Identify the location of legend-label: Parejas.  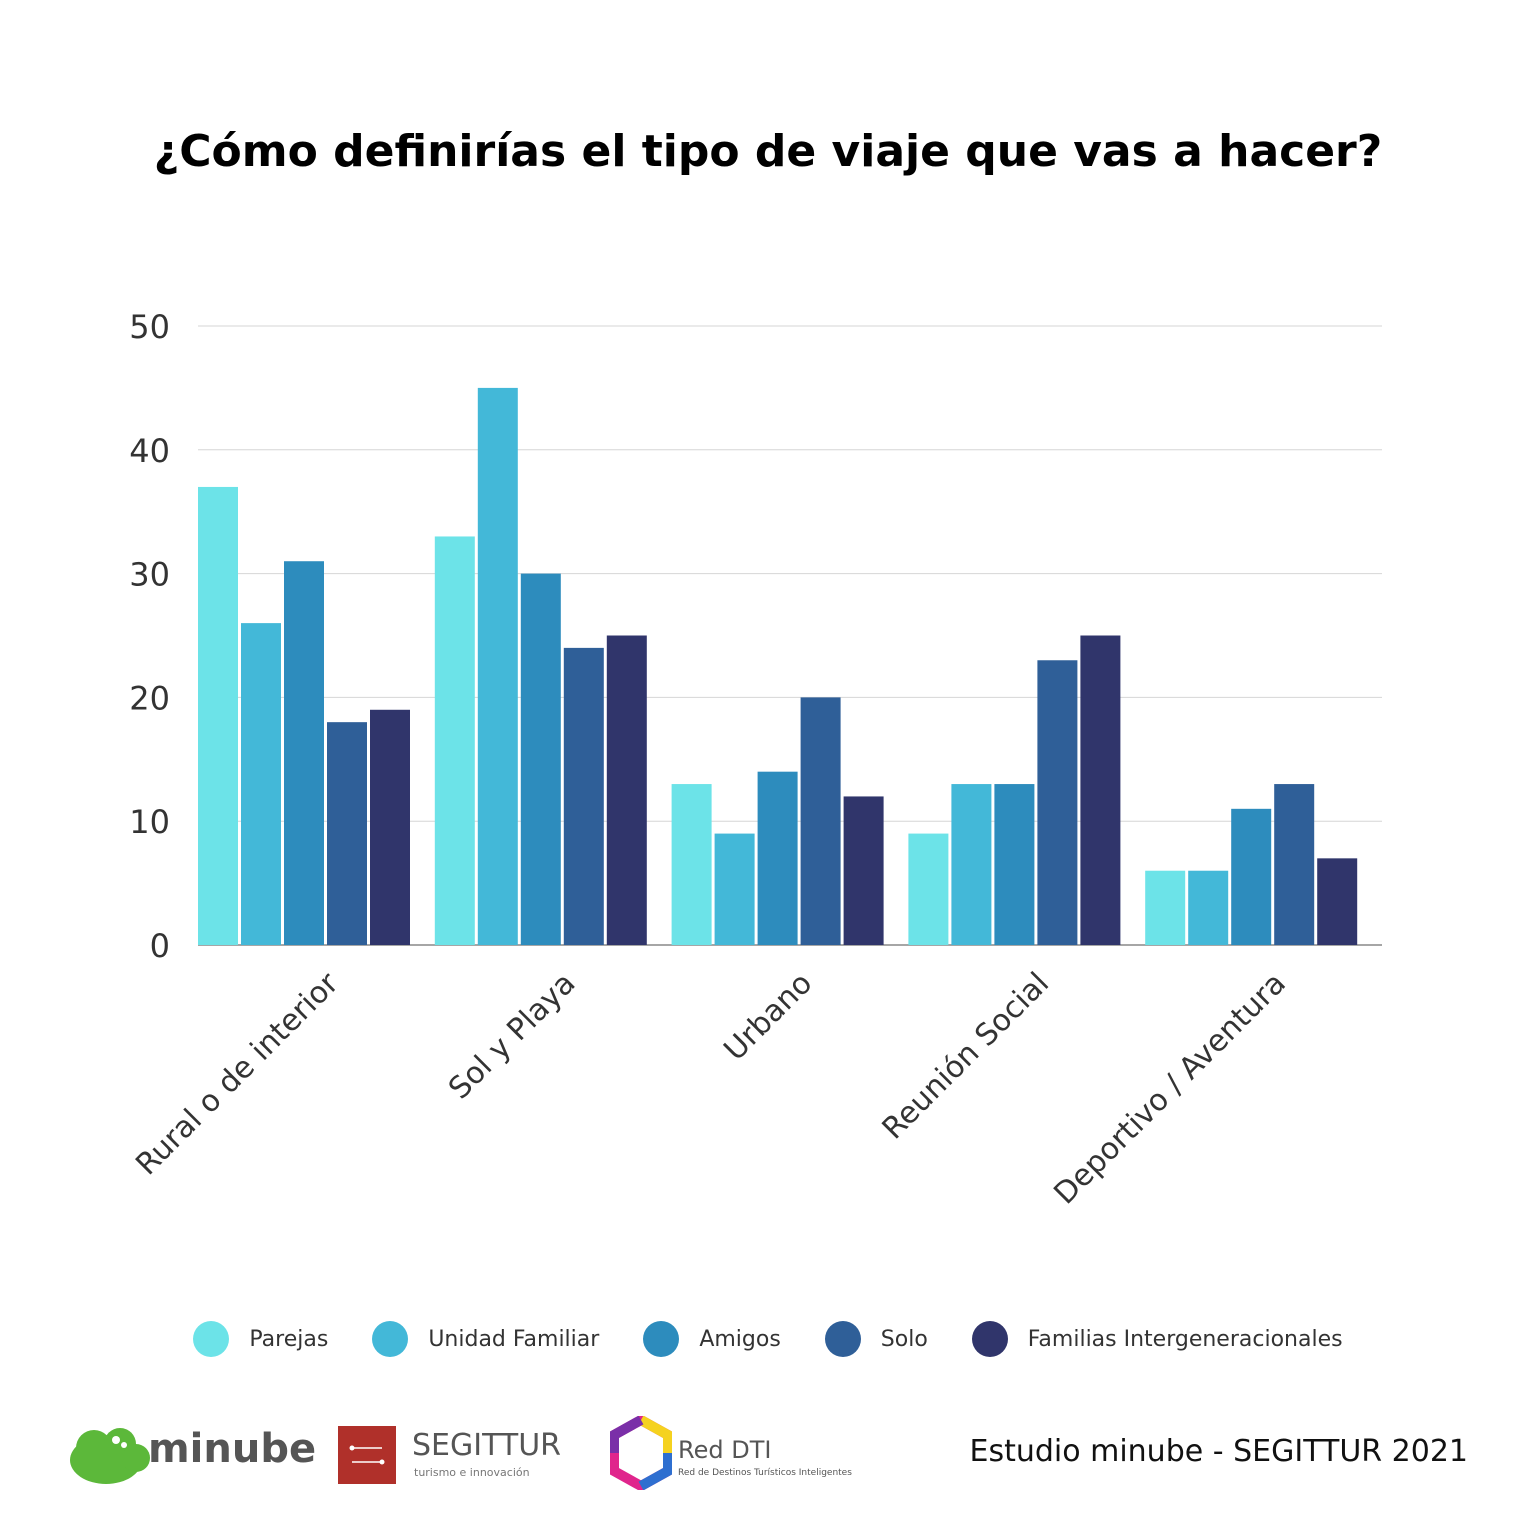
(289, 1339).